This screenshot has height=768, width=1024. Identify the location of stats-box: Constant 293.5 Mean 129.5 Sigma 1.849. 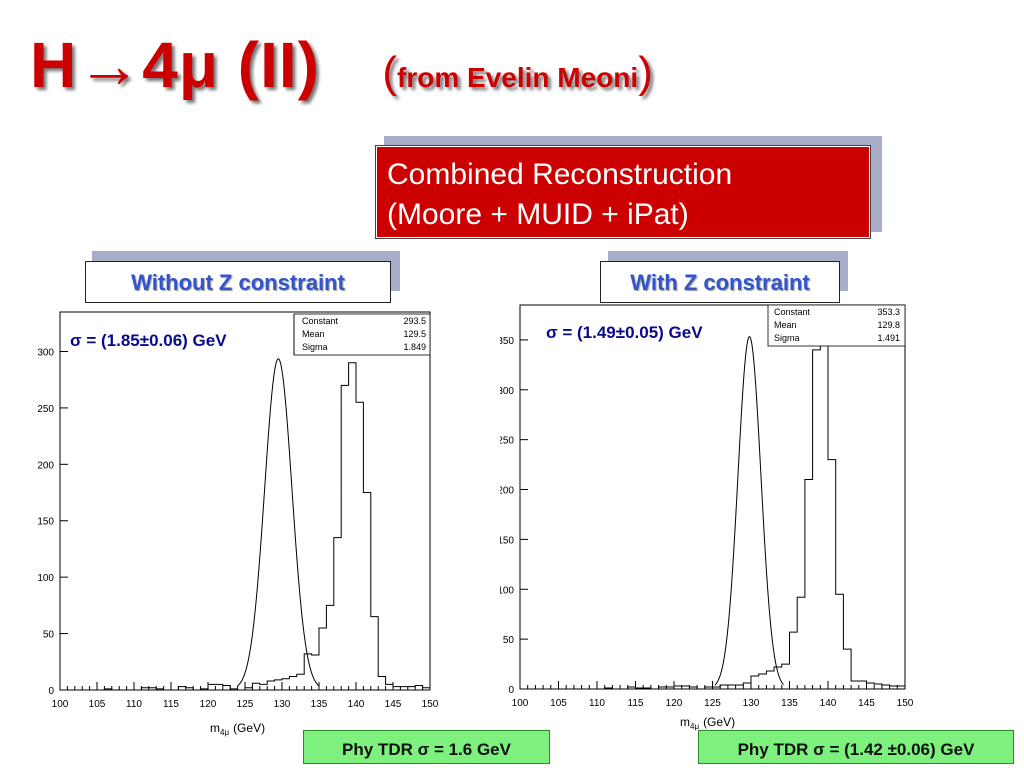
(362, 334).